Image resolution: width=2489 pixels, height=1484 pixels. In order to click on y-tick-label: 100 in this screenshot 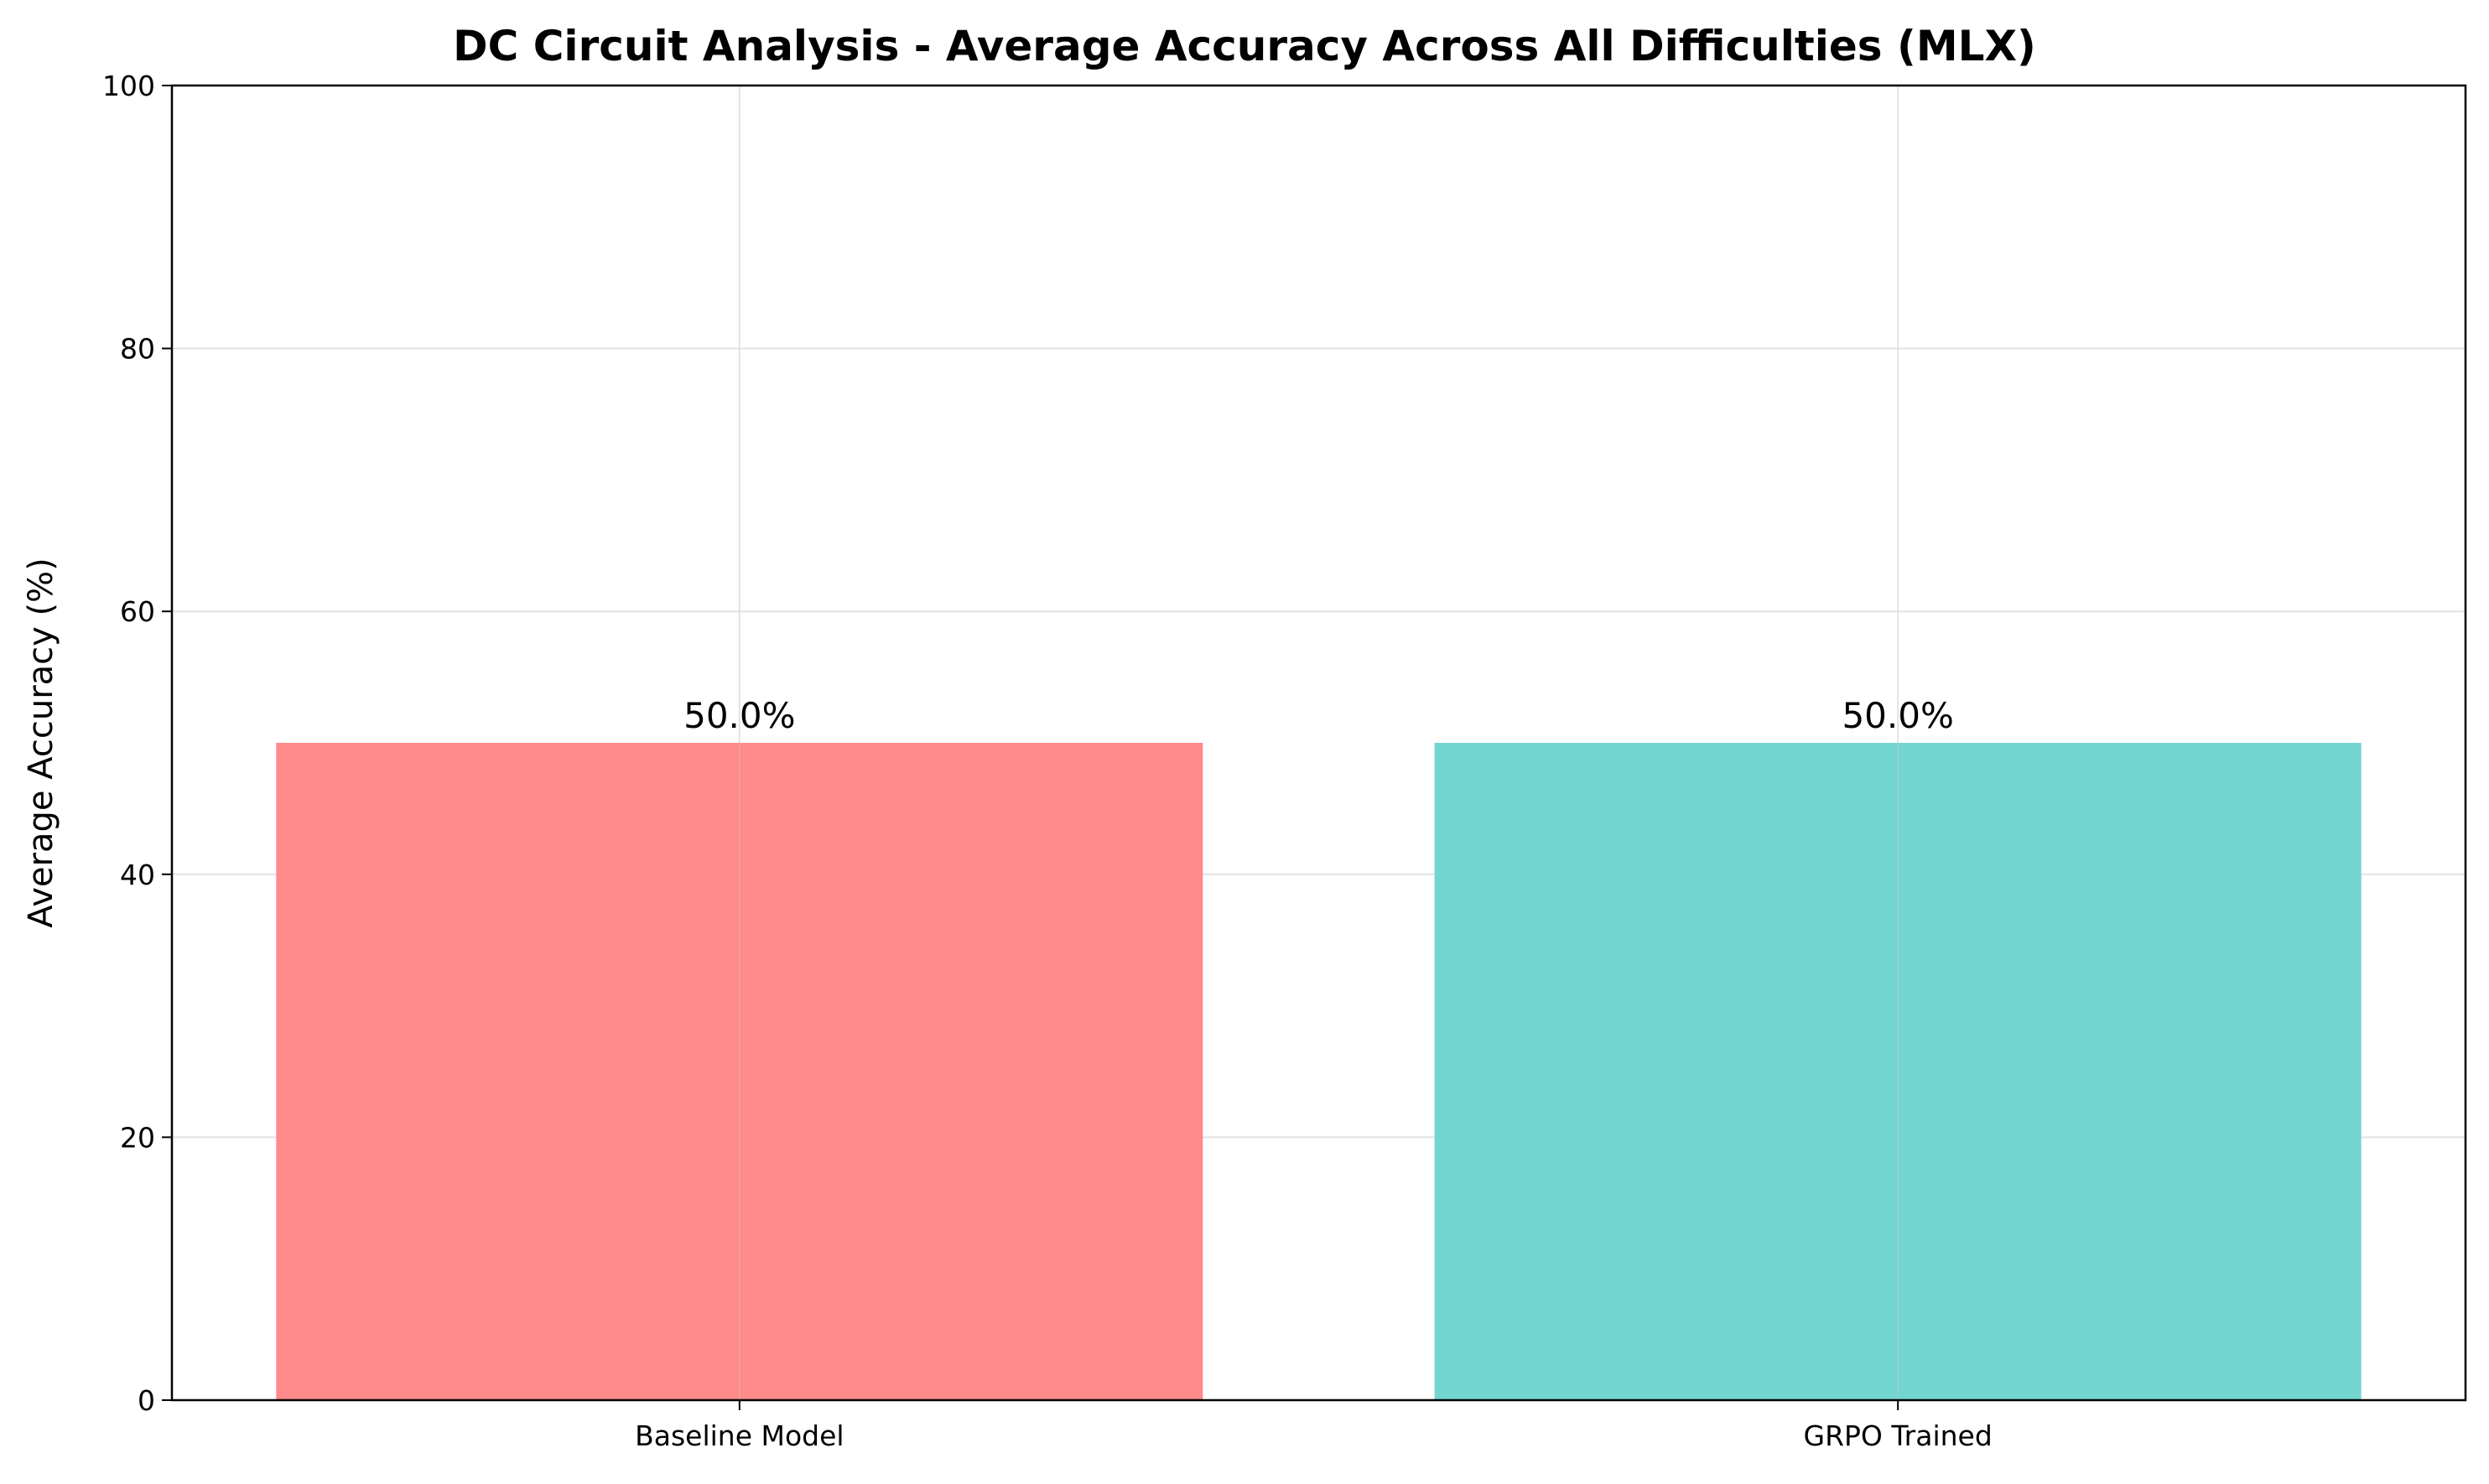, I will do `click(128, 86)`.